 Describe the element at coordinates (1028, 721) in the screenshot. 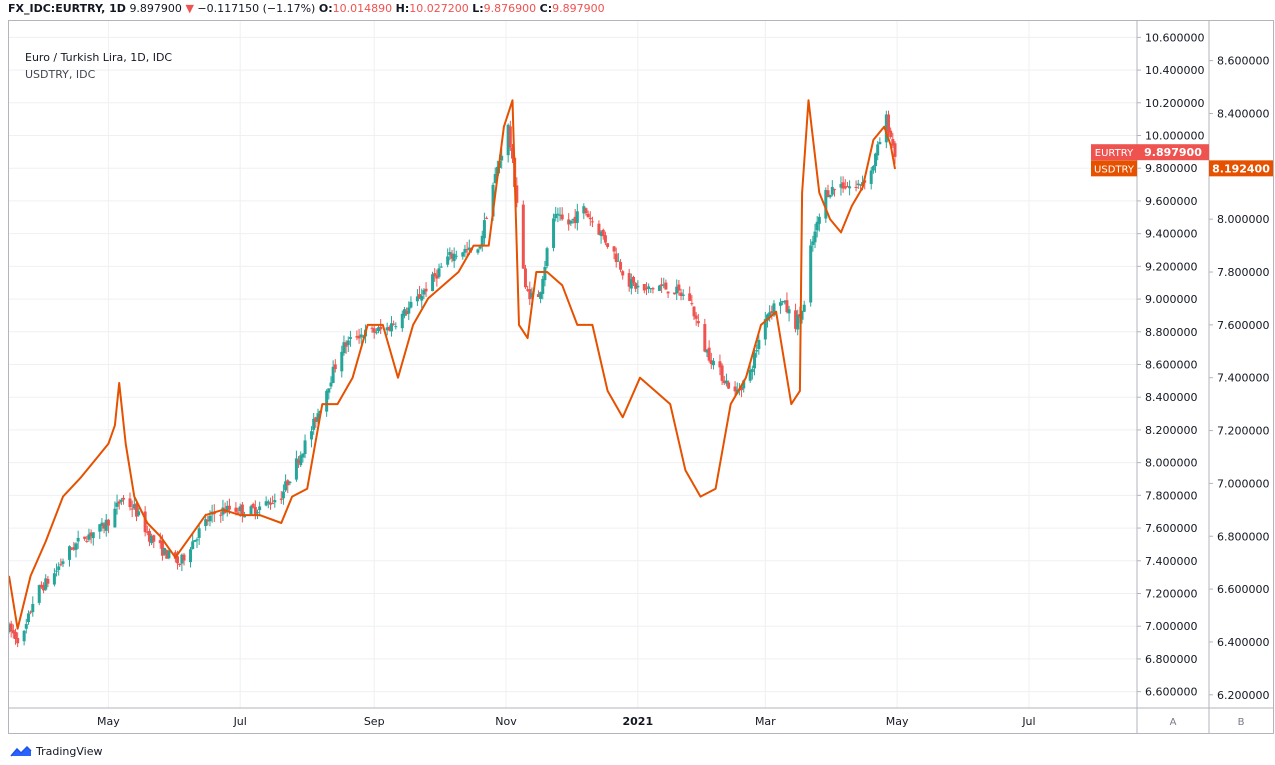

I see `time-axis-label: Jul` at that location.